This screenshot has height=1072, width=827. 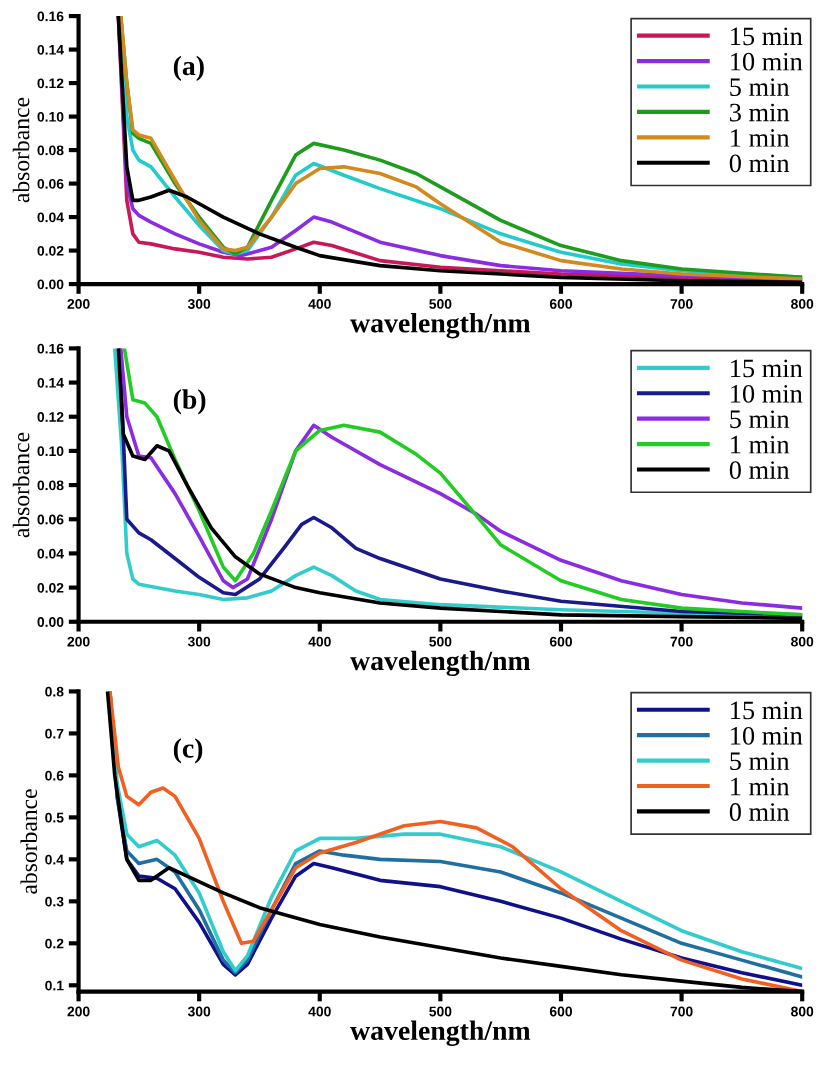 What do you see at coordinates (54, 817) in the screenshot?
I see `y-tick-label: 0.5` at bounding box center [54, 817].